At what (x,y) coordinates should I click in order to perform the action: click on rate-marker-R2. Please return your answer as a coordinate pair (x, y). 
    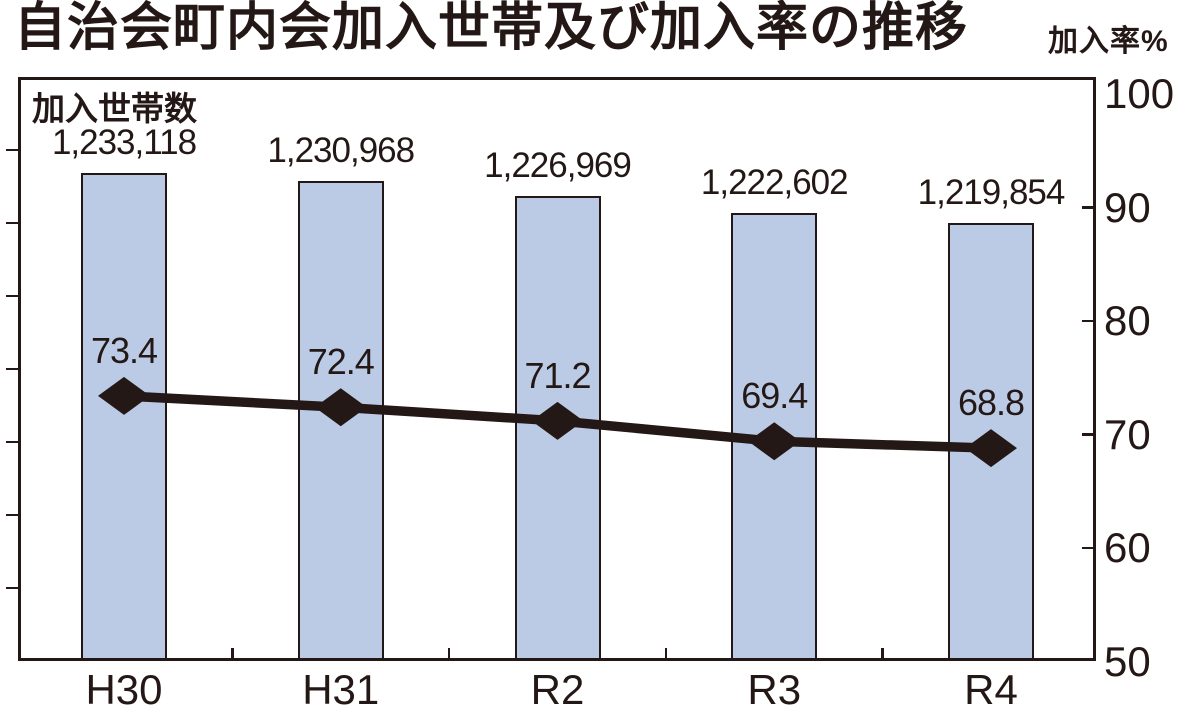
    Looking at the image, I should click on (557, 420).